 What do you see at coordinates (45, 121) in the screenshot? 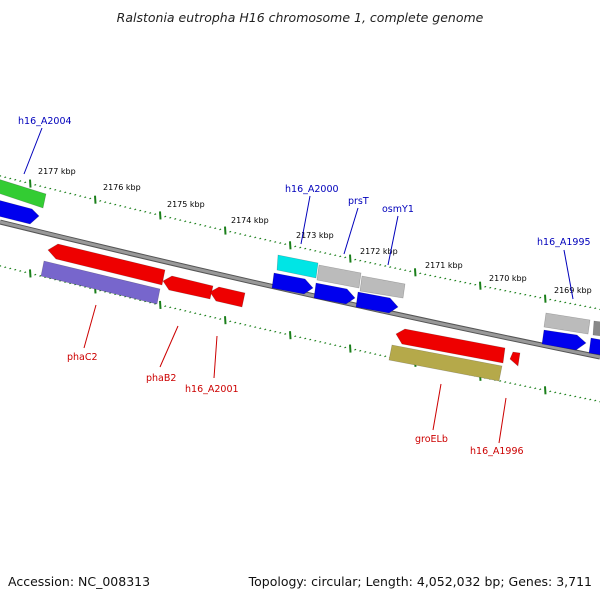
I see `gene-label: h16_A2004` at bounding box center [45, 121].